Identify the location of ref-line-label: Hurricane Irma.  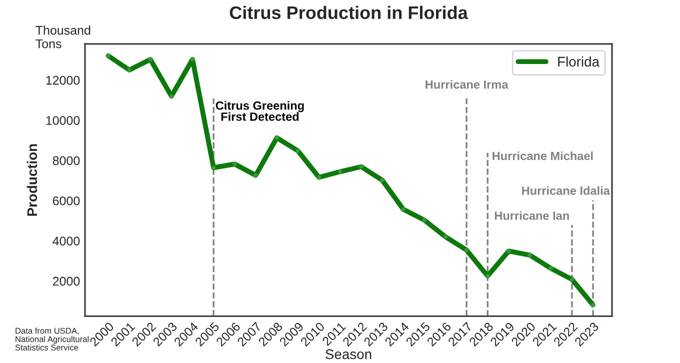
(467, 84).